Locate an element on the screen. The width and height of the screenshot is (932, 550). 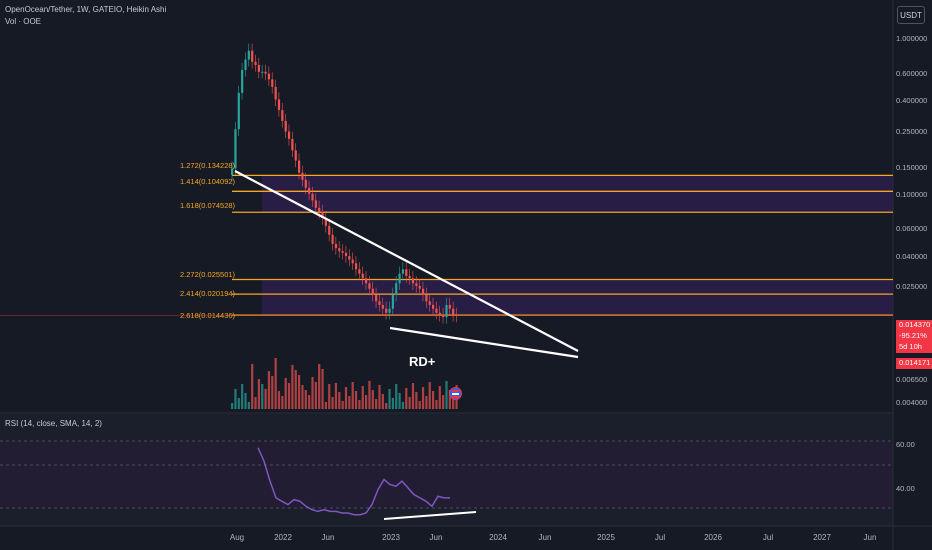
volume-bars is located at coordinates (344, 383).